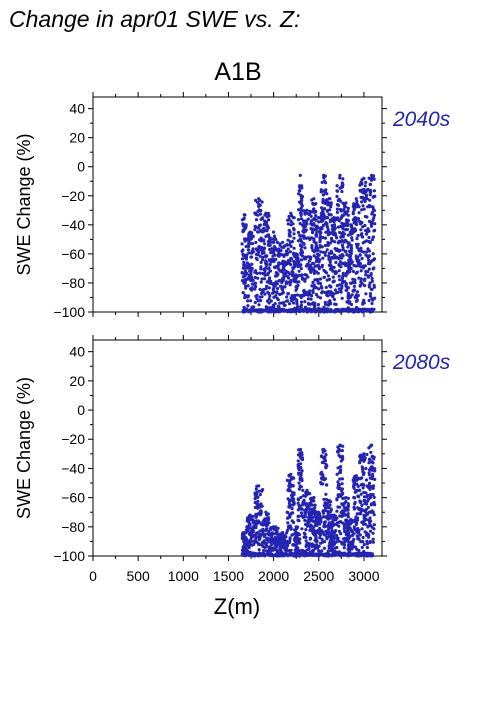  What do you see at coordinates (93, 576) in the screenshot?
I see `x-tick-label: 0` at bounding box center [93, 576].